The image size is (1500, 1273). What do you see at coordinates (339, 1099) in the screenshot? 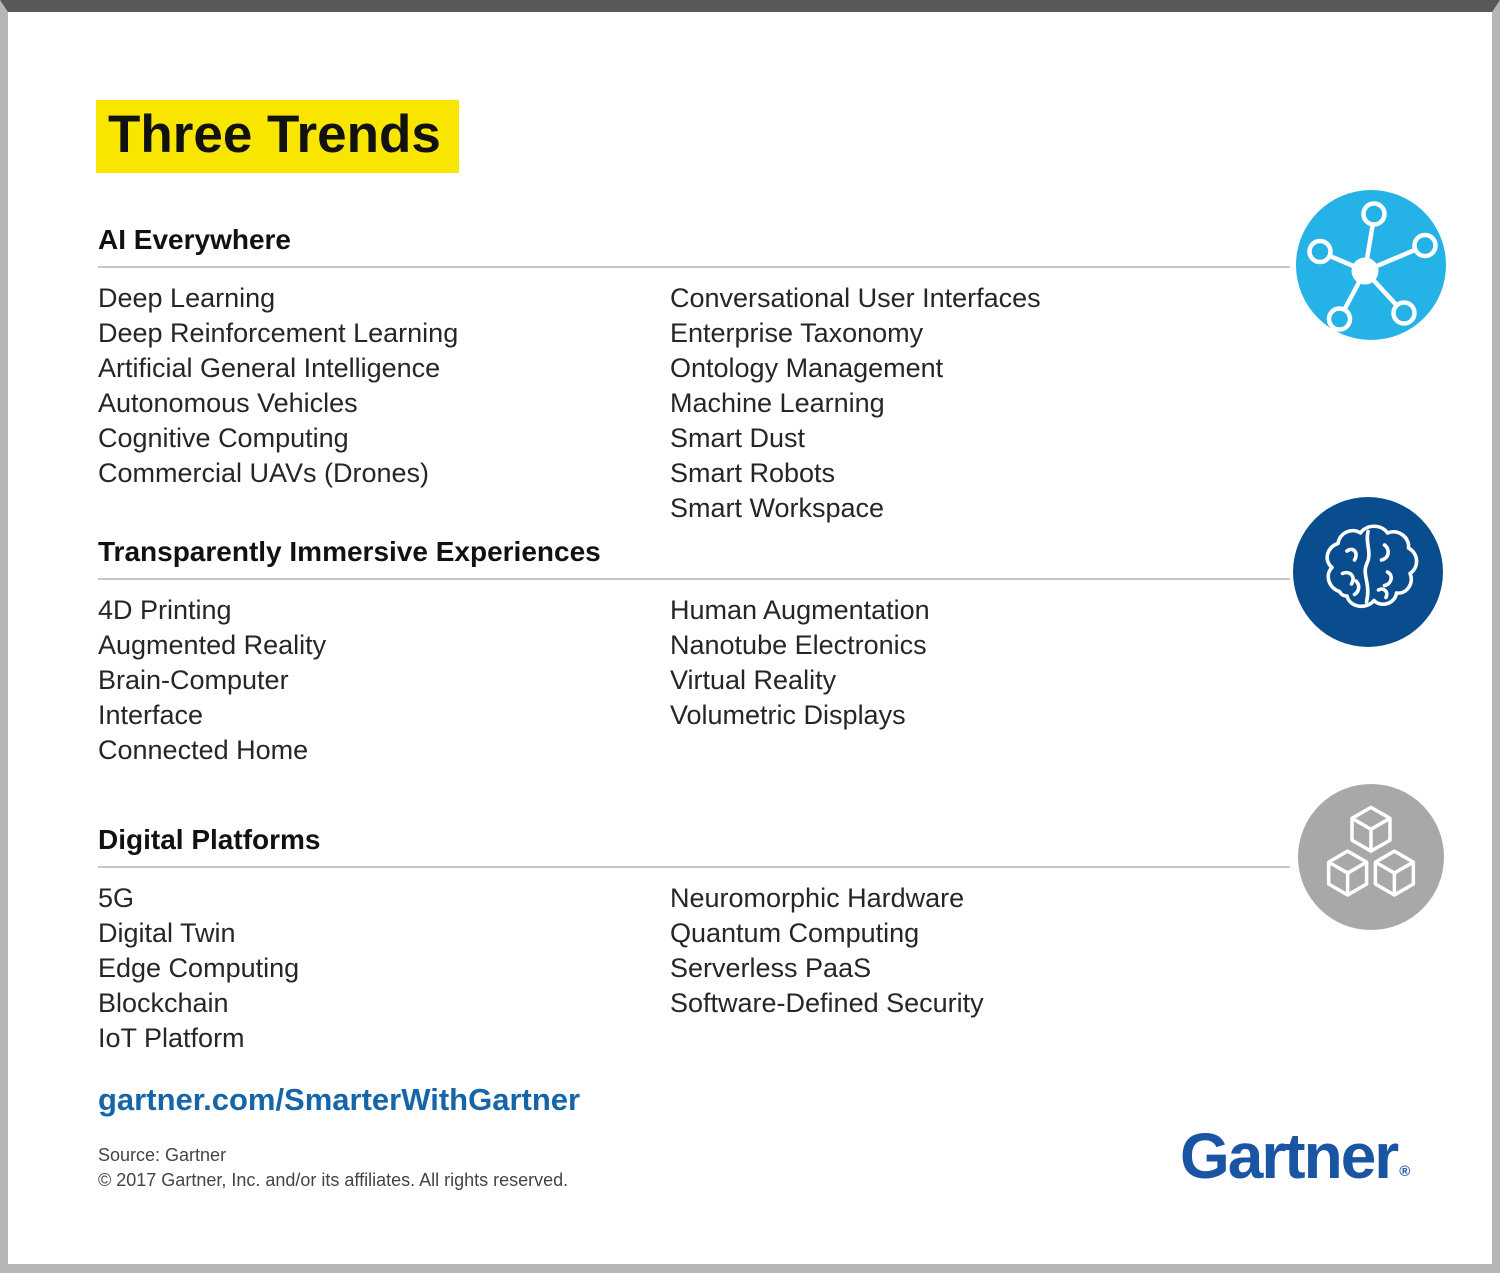
I see `gartner-link: gartner.com/SmarterWithGartner` at bounding box center [339, 1099].